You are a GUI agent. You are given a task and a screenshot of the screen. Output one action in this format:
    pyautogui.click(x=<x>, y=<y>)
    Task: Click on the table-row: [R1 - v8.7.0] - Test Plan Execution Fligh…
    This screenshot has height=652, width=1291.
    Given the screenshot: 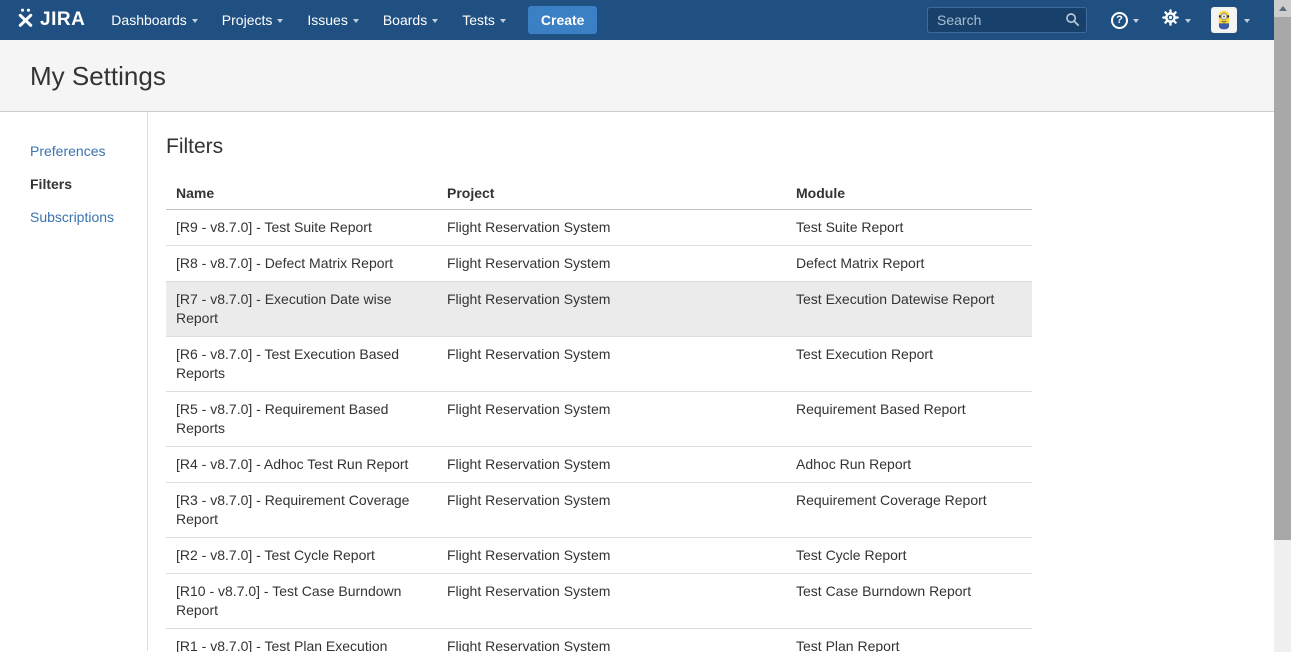 What is the action you would take?
    pyautogui.click(x=599, y=640)
    